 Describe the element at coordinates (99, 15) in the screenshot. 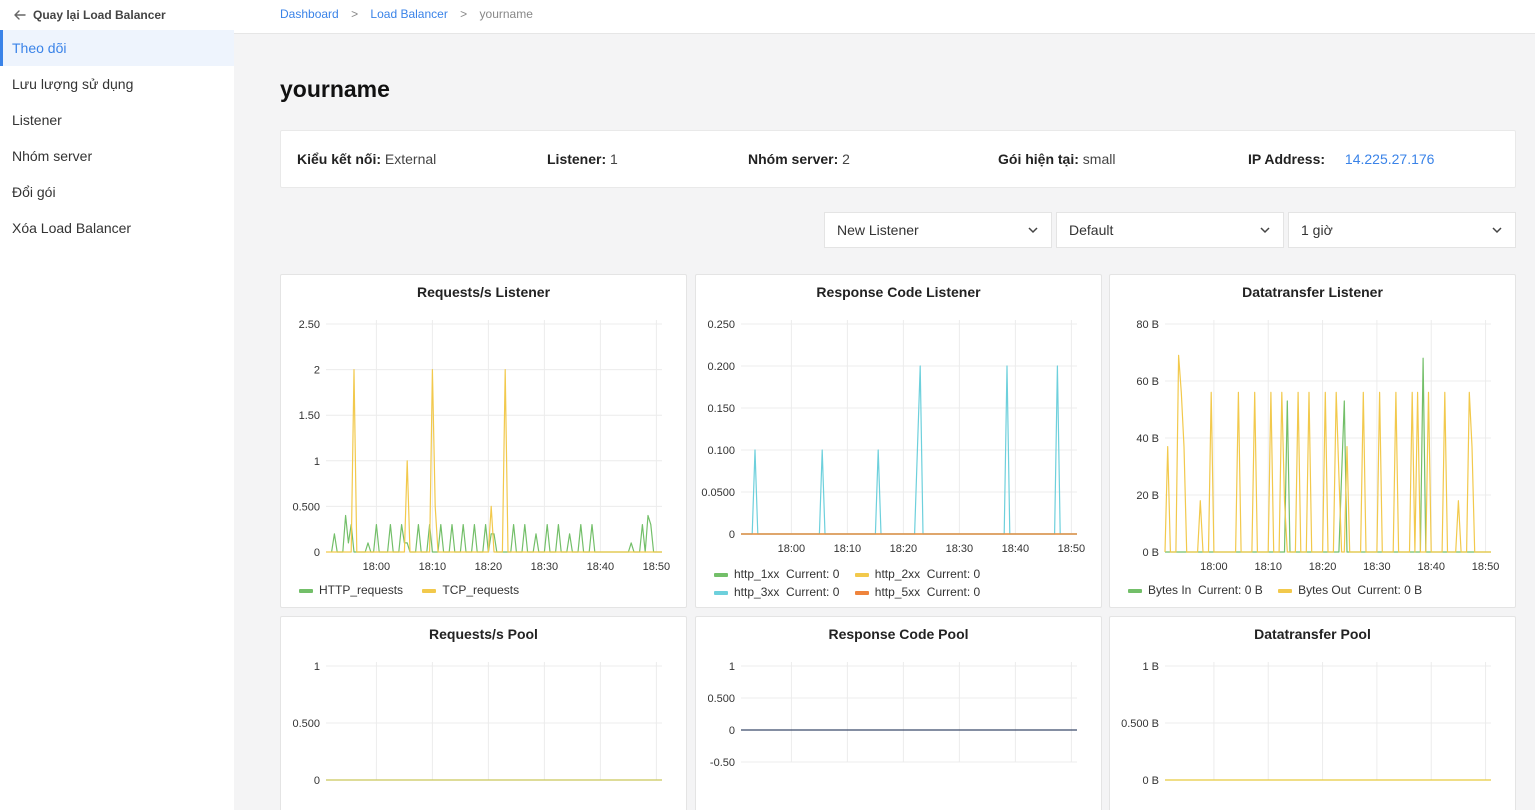

I see `back-link-label: Quay lại Load Balancer` at that location.